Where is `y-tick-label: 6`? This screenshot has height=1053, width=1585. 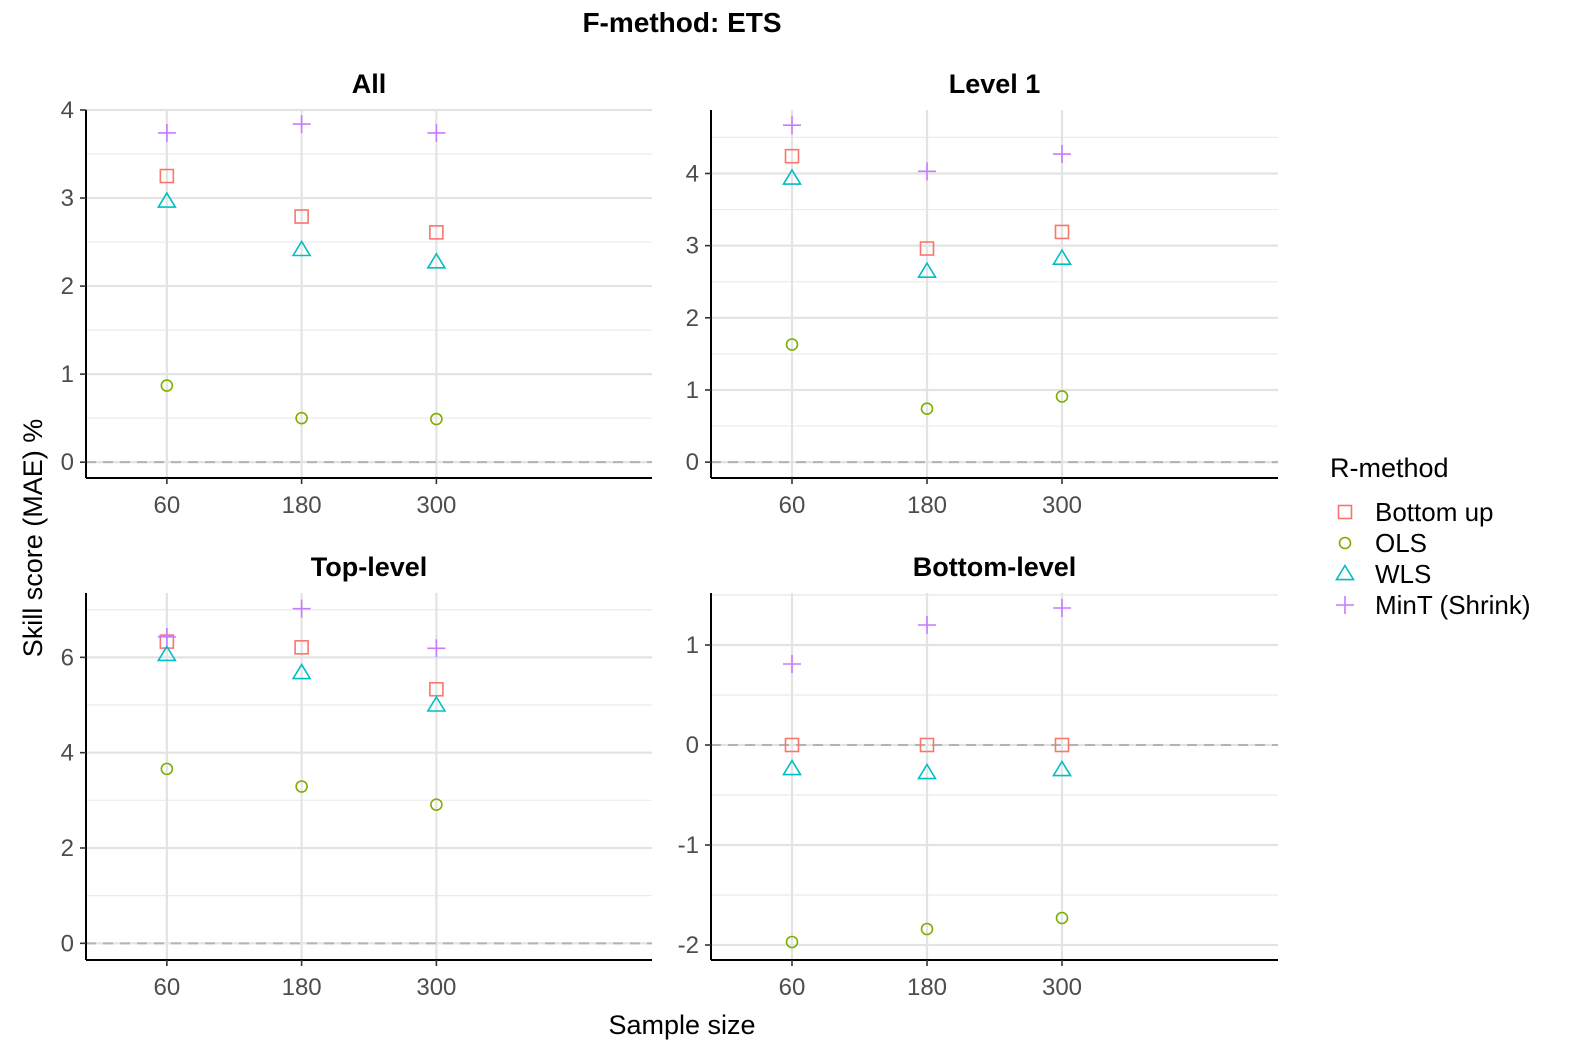 y-tick-label: 6 is located at coordinates (67, 657).